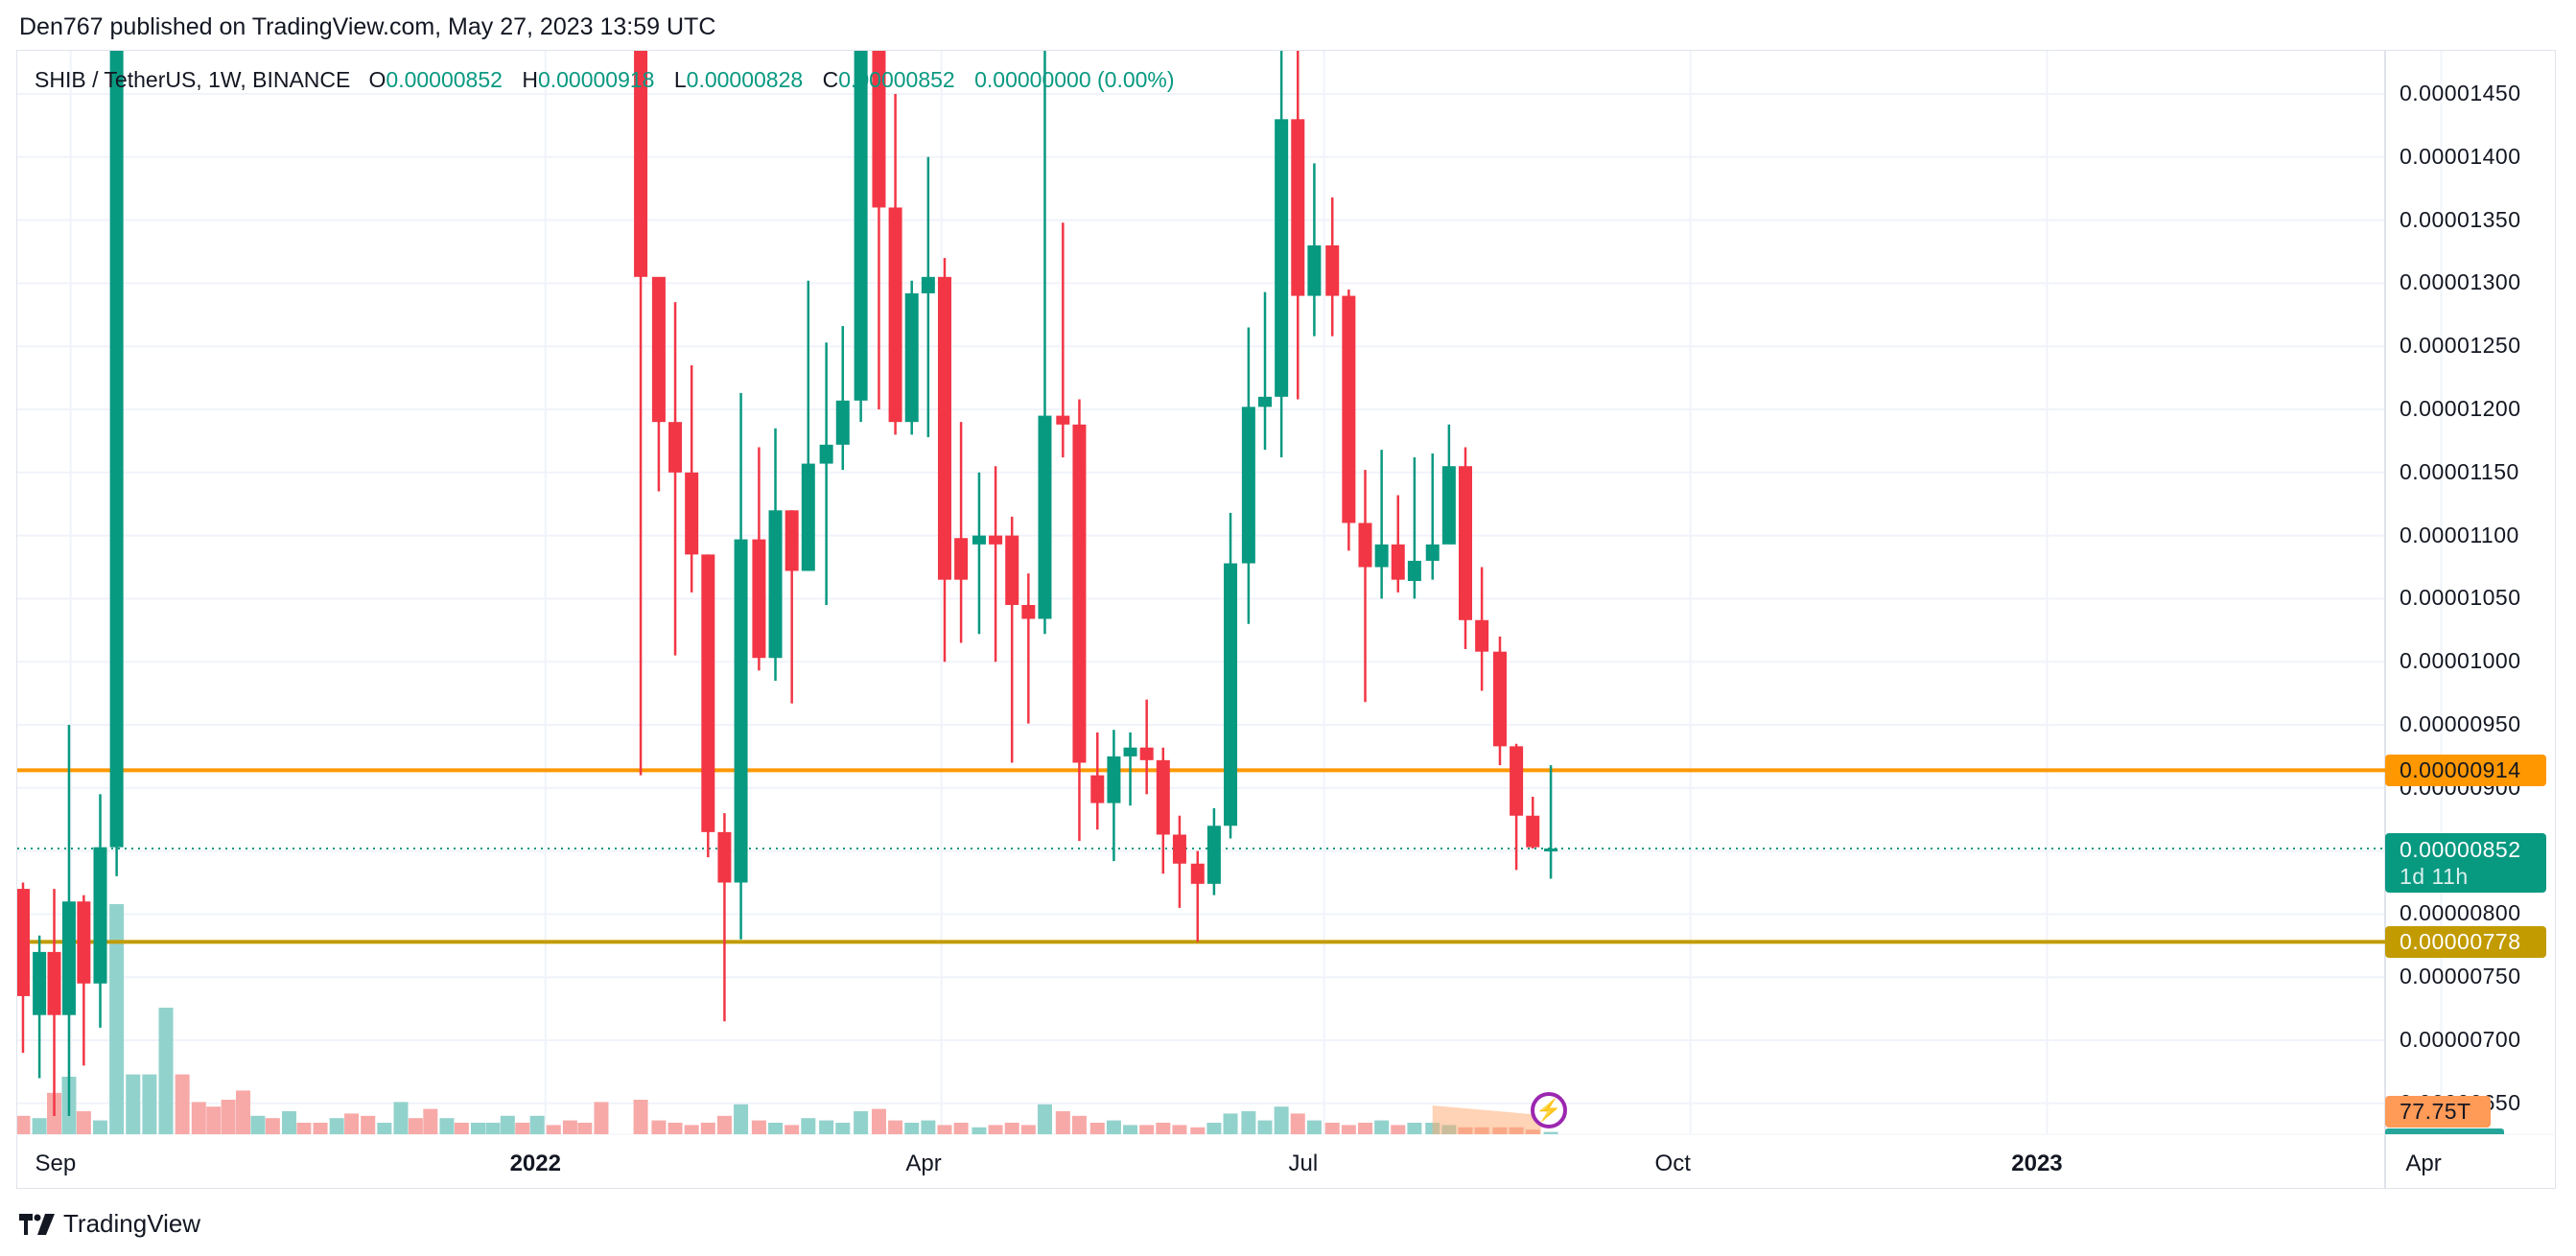 This screenshot has width=2576, height=1256. Describe the element at coordinates (1074, 79) in the screenshot. I see `change-value: 0.00000000 (0.00%)` at that location.